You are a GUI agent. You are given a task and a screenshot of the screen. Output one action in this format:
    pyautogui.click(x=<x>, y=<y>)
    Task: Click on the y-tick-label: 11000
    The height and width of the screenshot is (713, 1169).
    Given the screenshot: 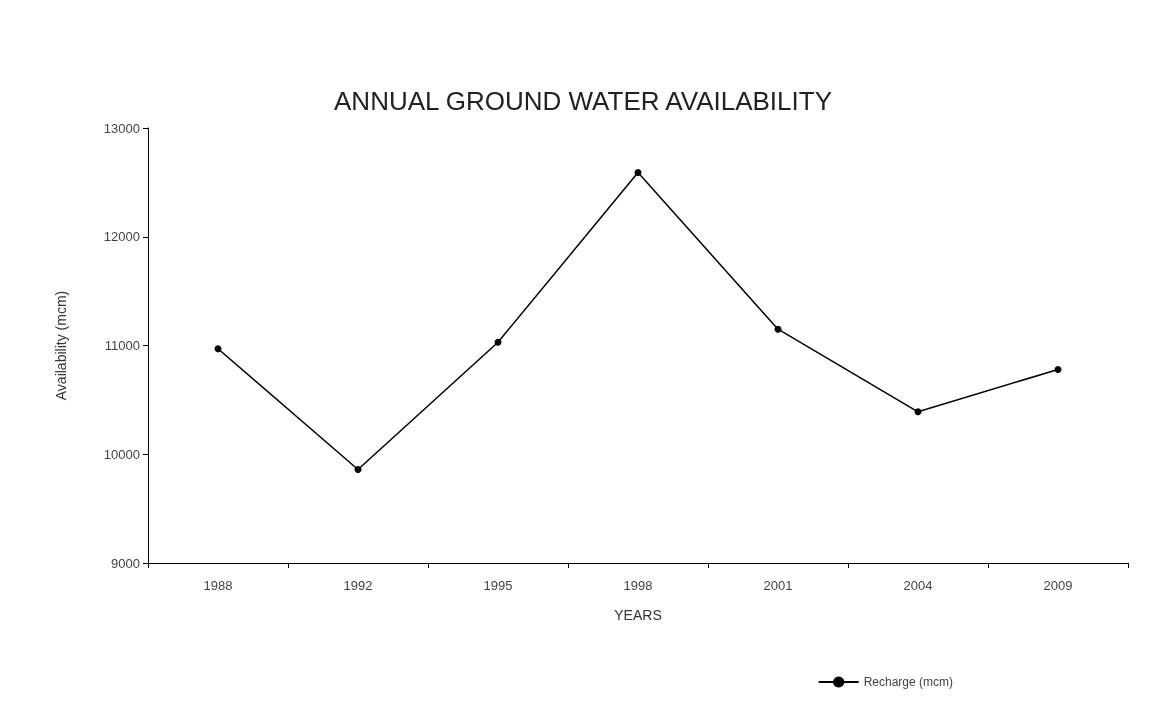 What is the action you would take?
    pyautogui.click(x=122, y=345)
    